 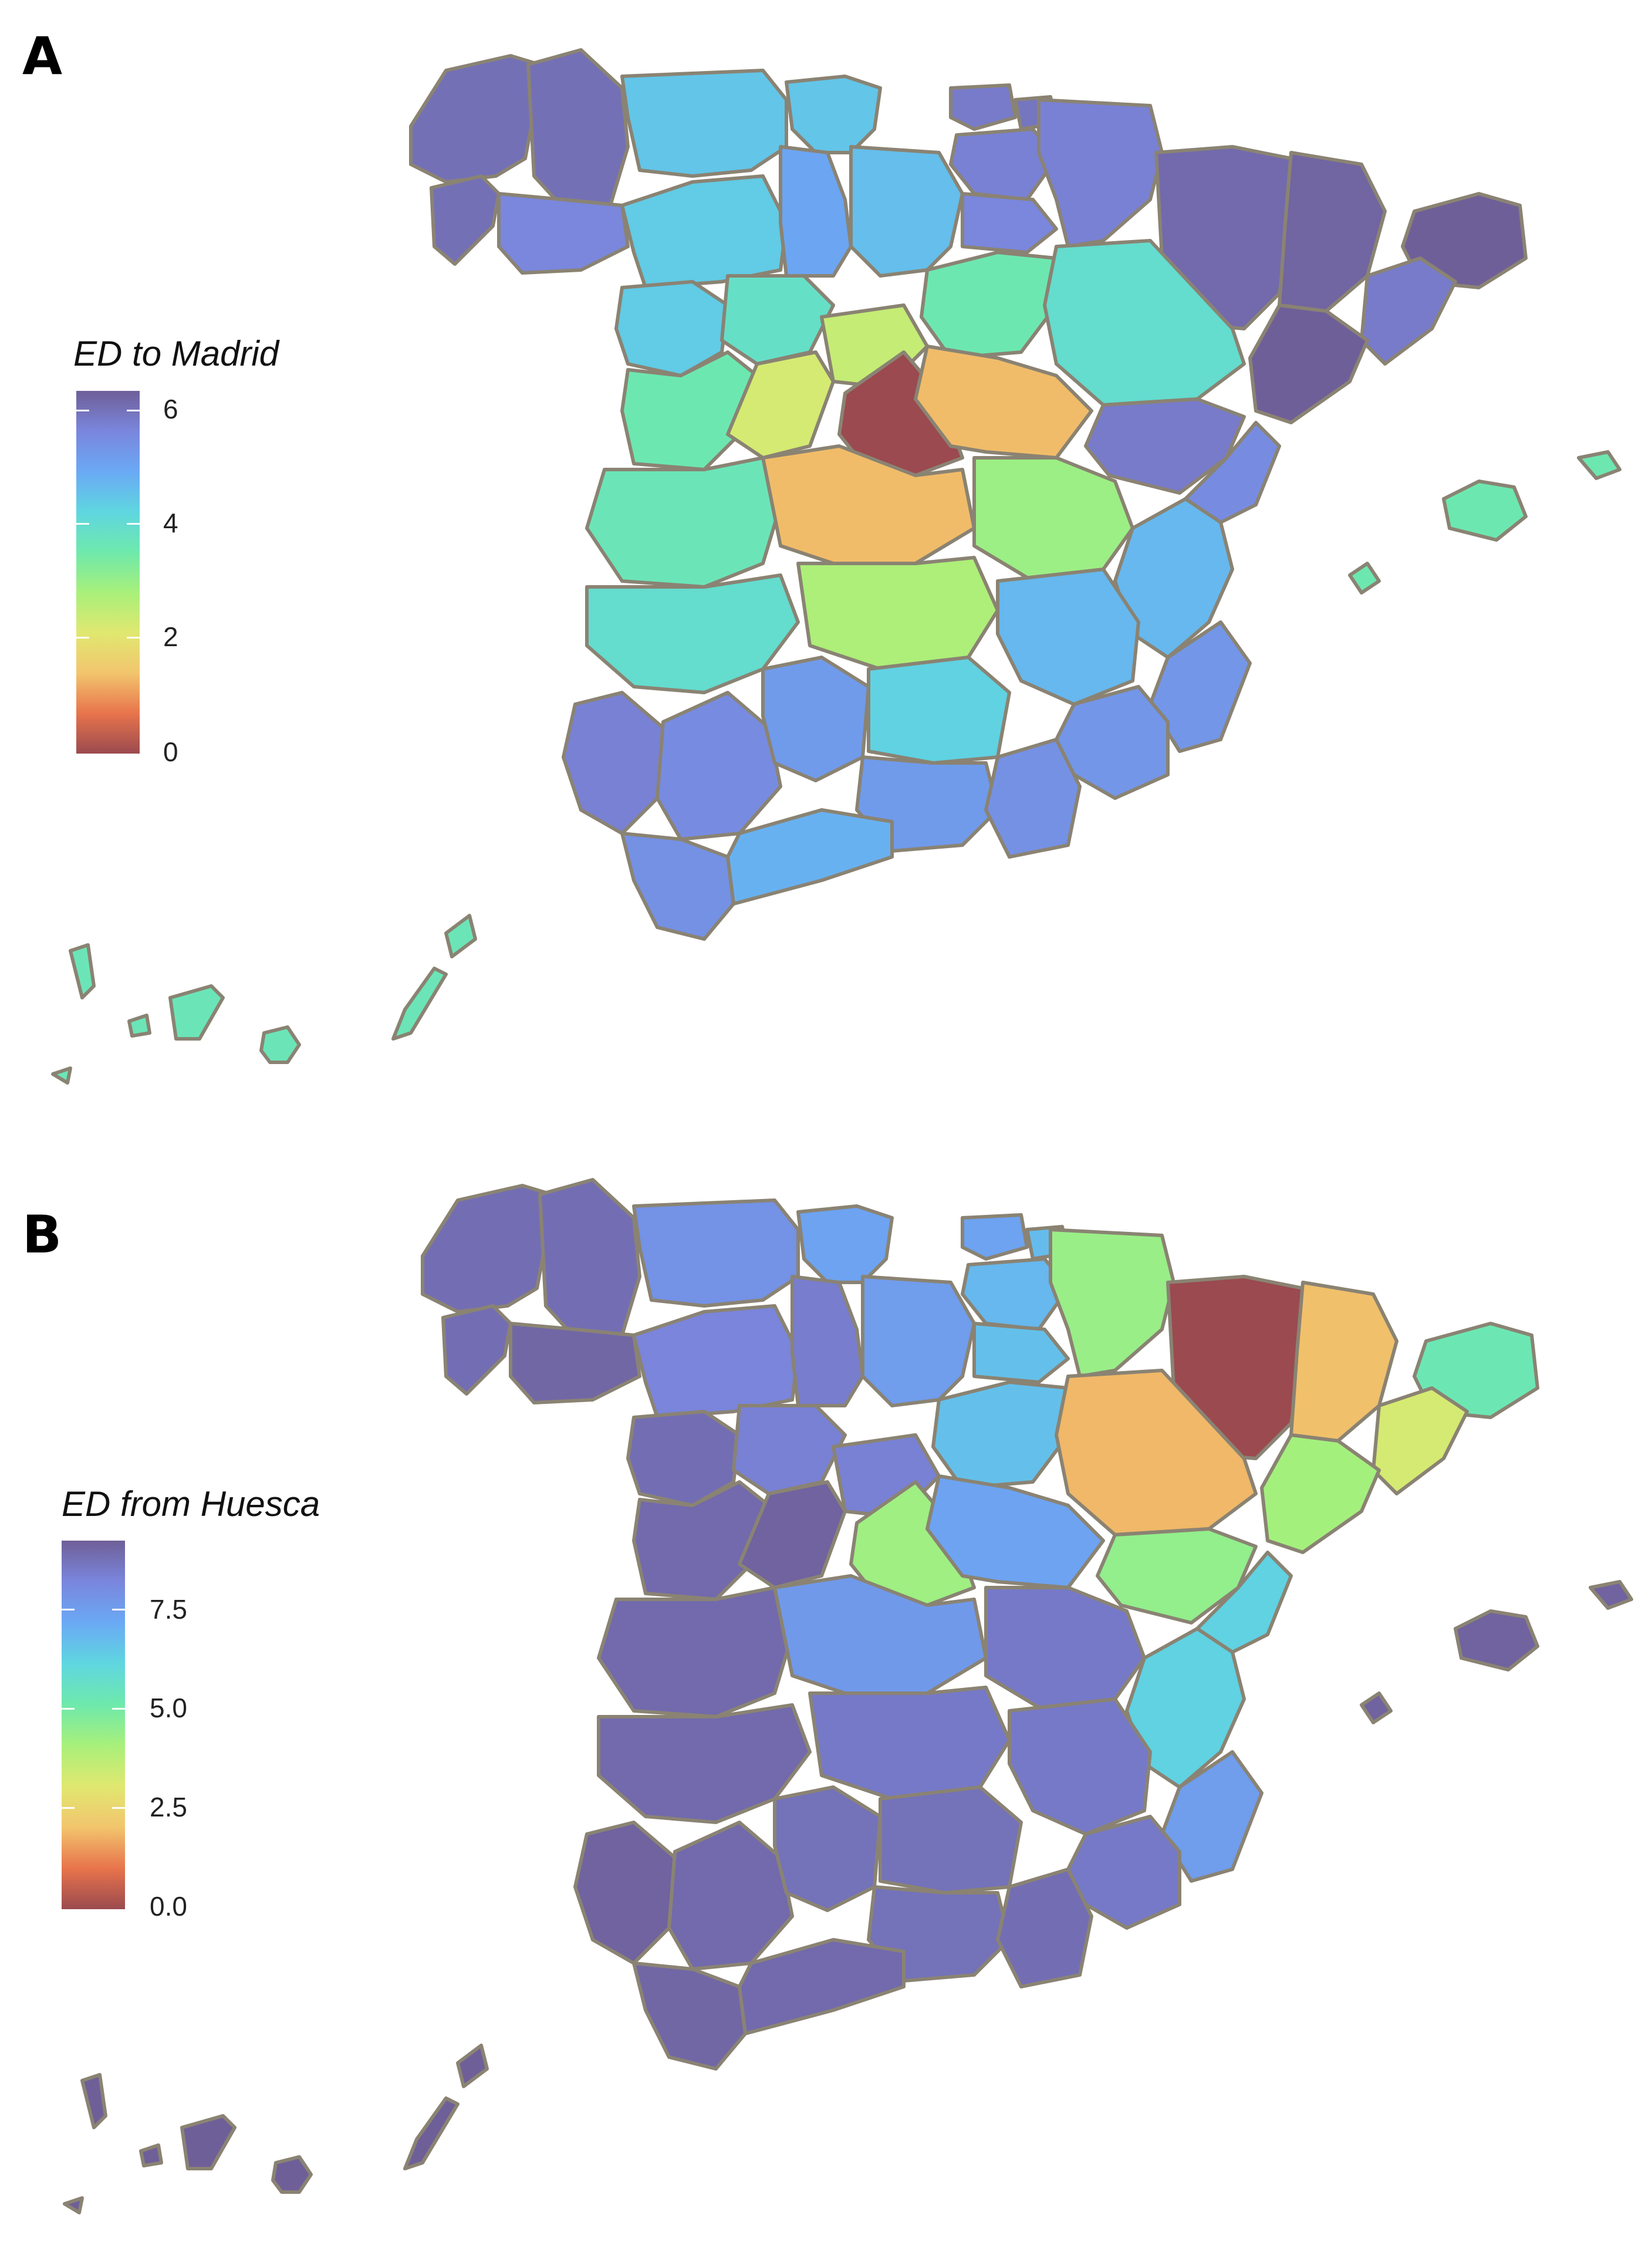 I want to click on province-a-coruna, so click(x=487, y=1248).